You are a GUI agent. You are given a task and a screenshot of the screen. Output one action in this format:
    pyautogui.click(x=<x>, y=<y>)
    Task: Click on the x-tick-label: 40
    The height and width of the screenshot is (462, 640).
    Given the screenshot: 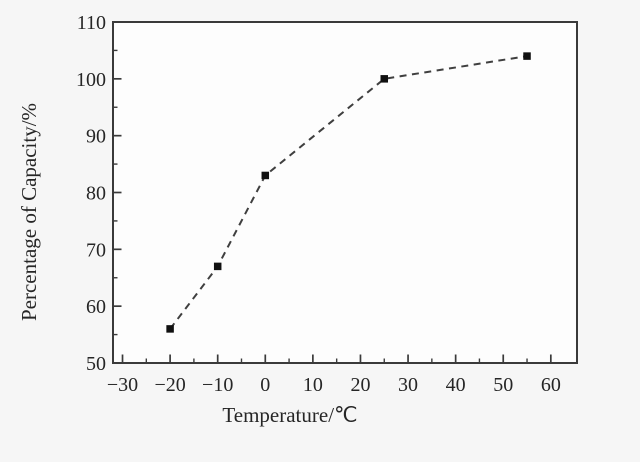 What is the action you would take?
    pyautogui.click(x=456, y=385)
    